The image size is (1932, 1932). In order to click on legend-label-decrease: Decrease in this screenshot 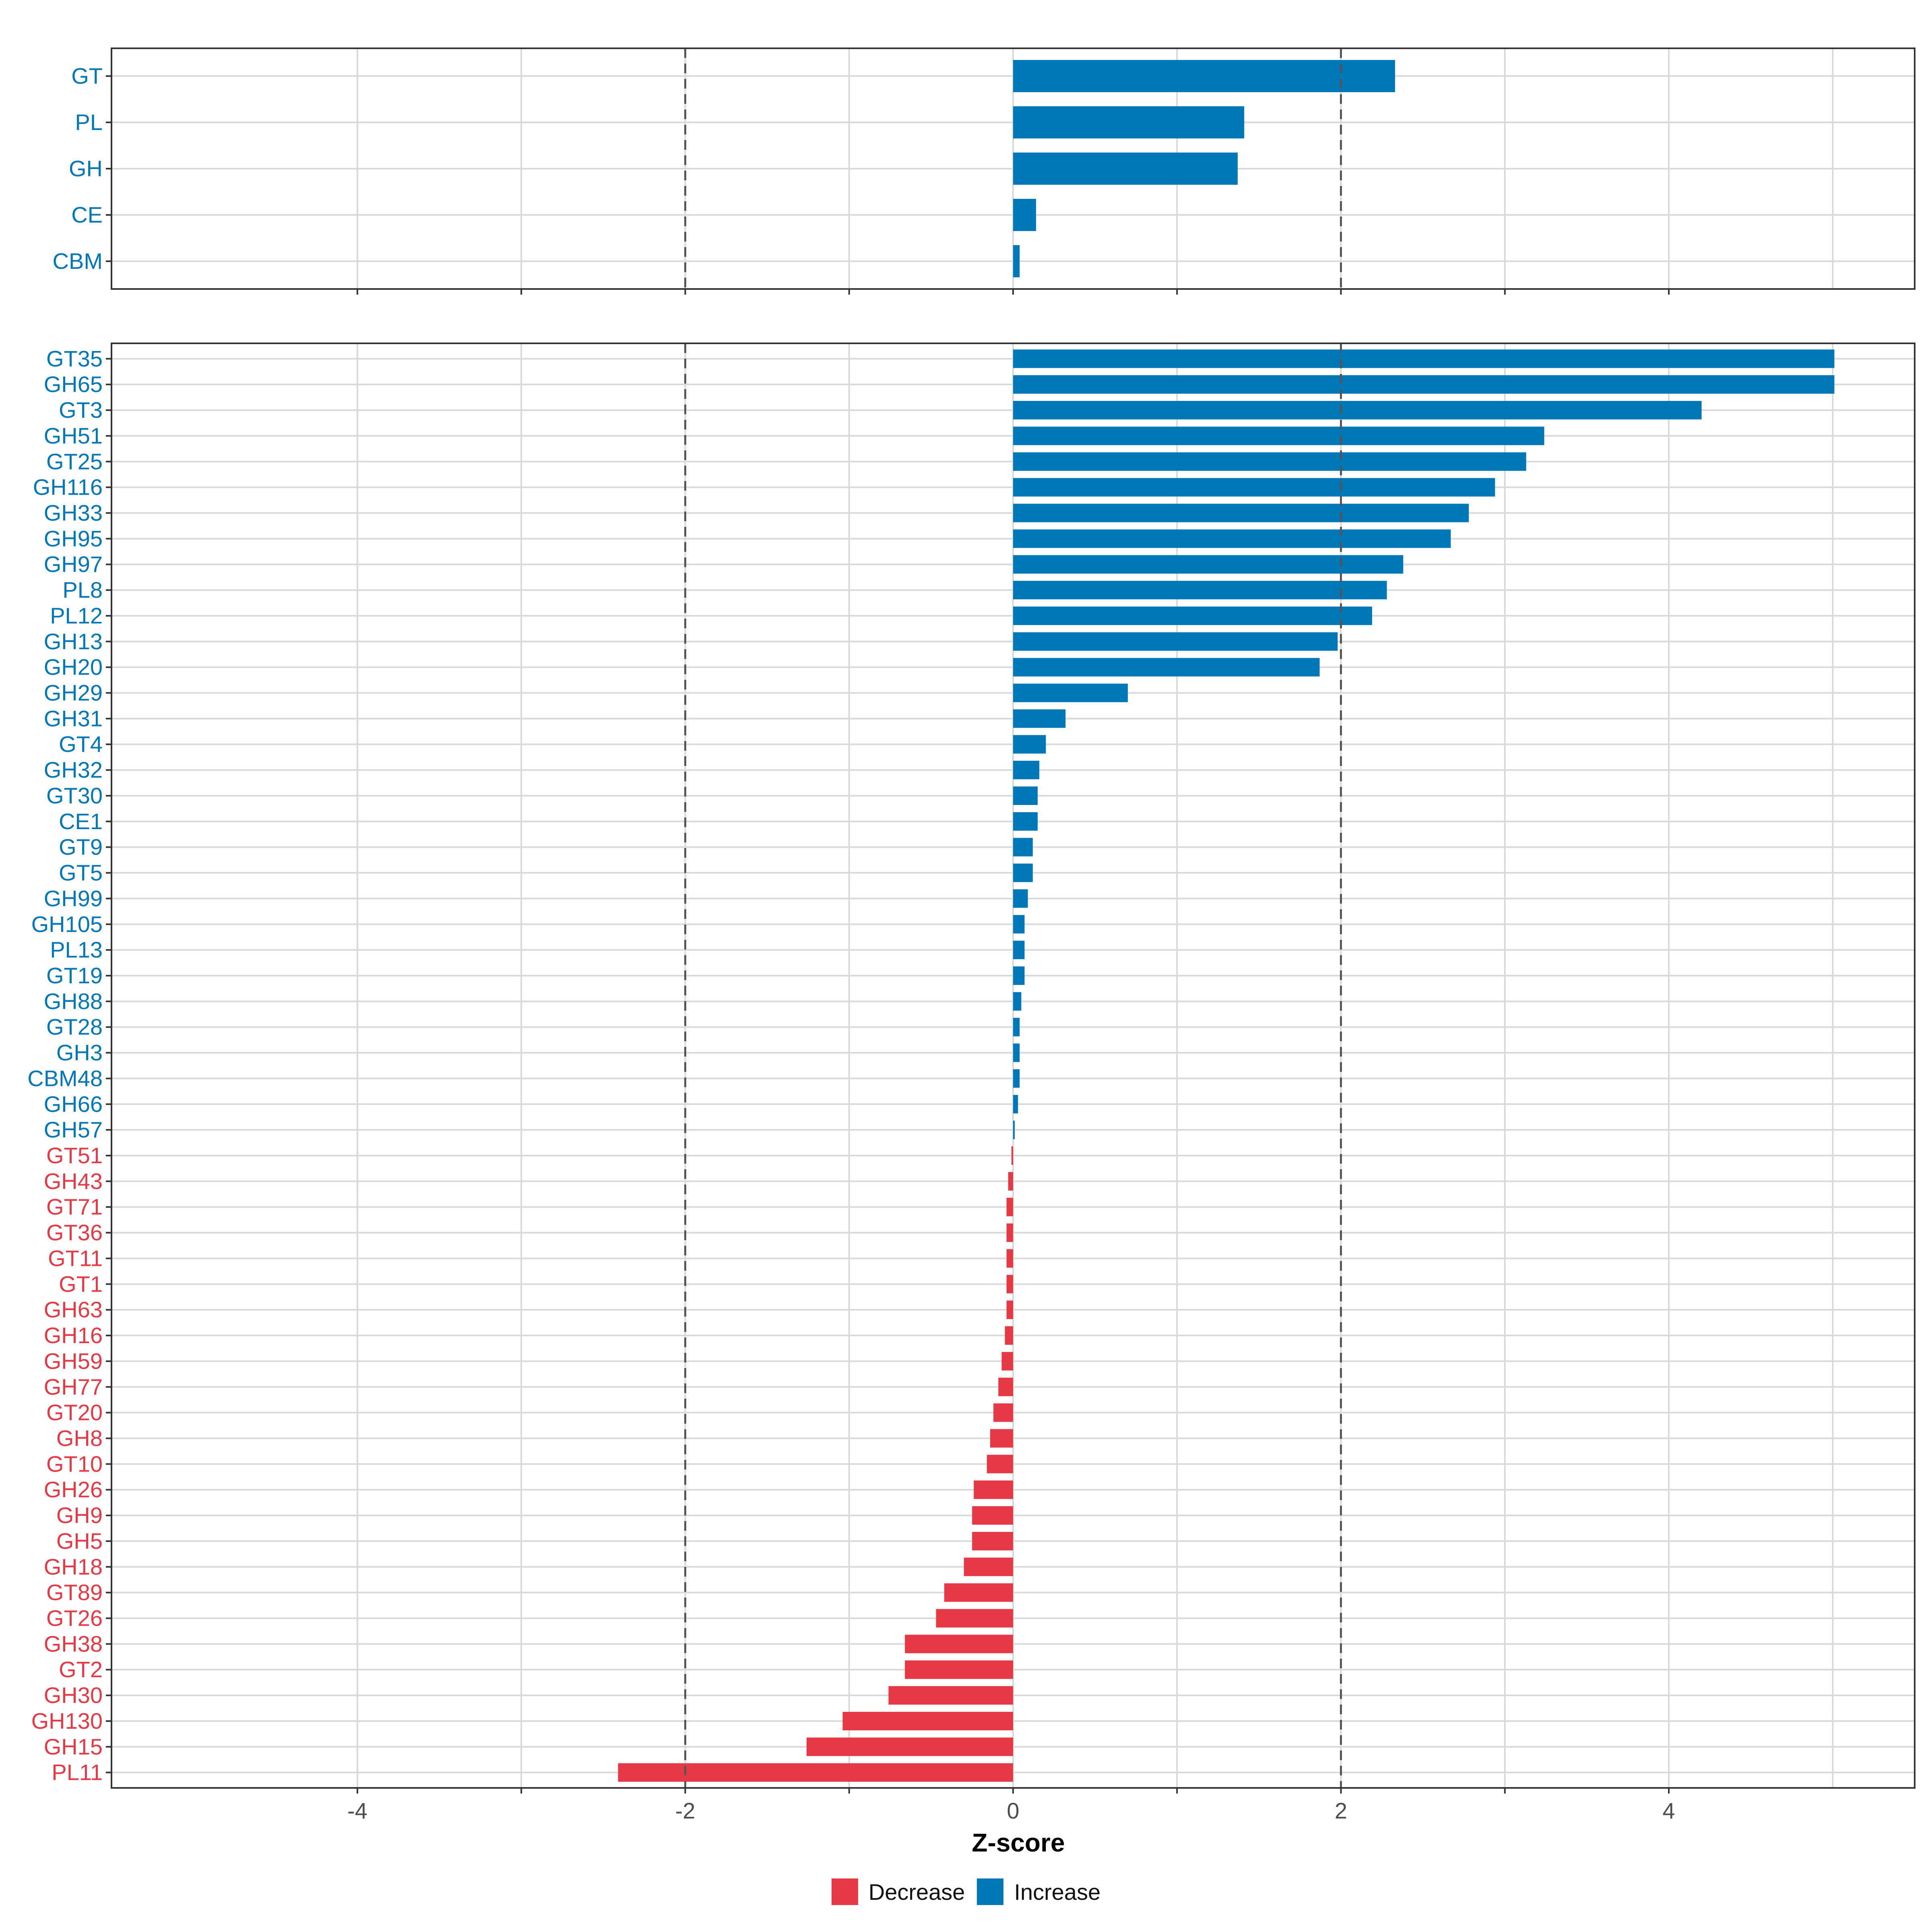, I will do `click(916, 1892)`.